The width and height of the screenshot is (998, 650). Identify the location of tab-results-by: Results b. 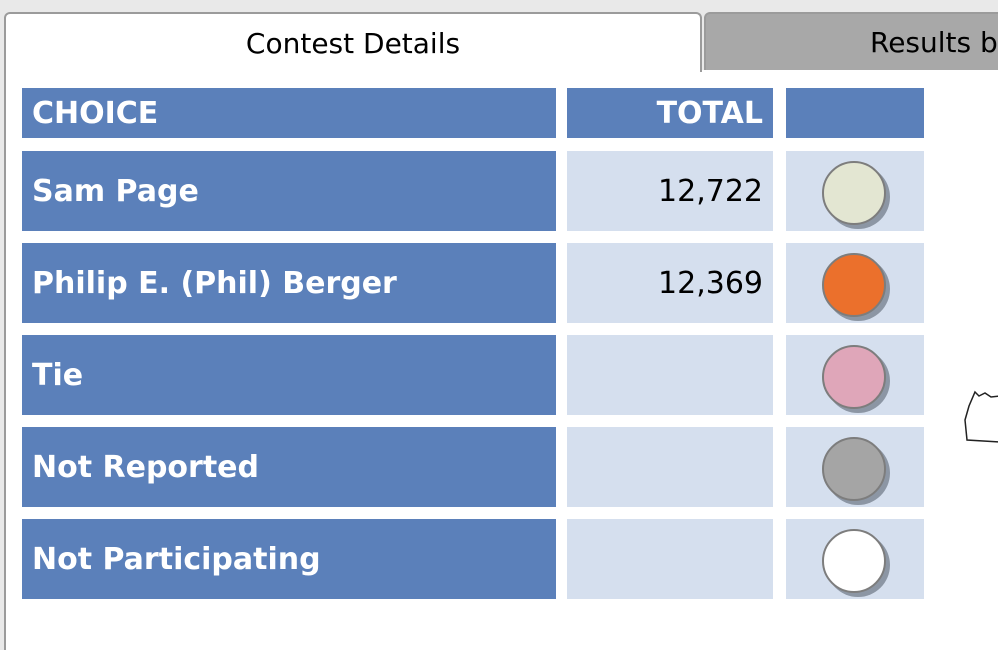
(851, 41).